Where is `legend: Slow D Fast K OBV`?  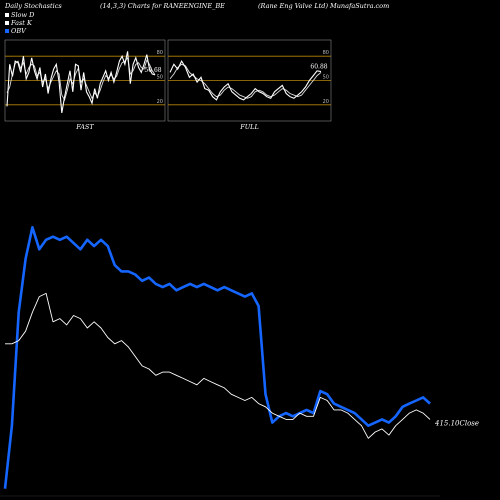
legend: Slow D Fast K OBV is located at coordinates (19, 23).